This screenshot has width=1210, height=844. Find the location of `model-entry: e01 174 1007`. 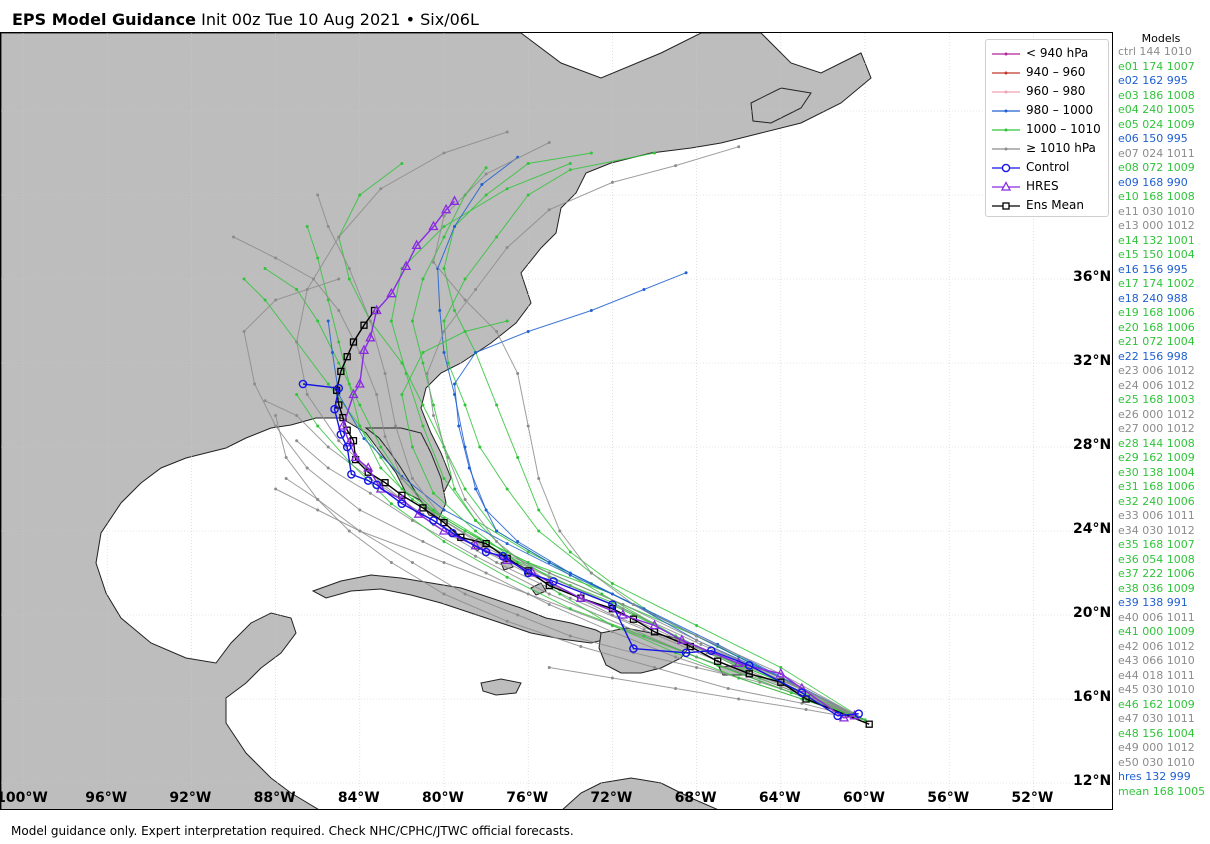

model-entry: e01 174 1007 is located at coordinates (1156, 66).